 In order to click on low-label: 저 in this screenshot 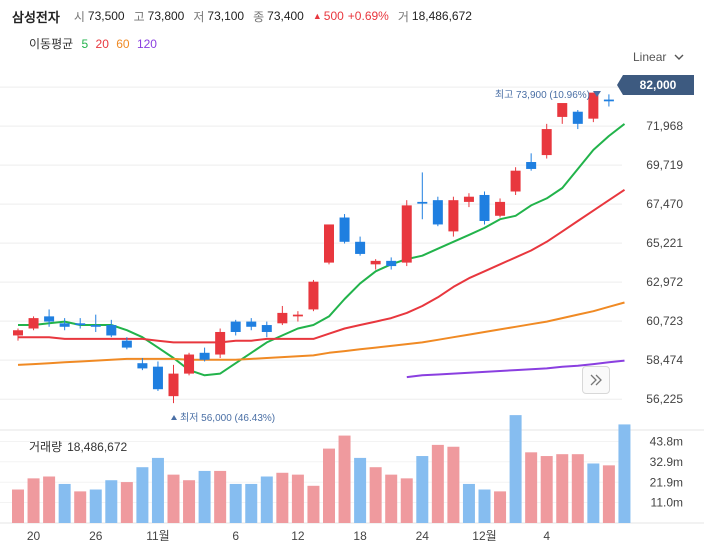, I will do `click(199, 16)`.